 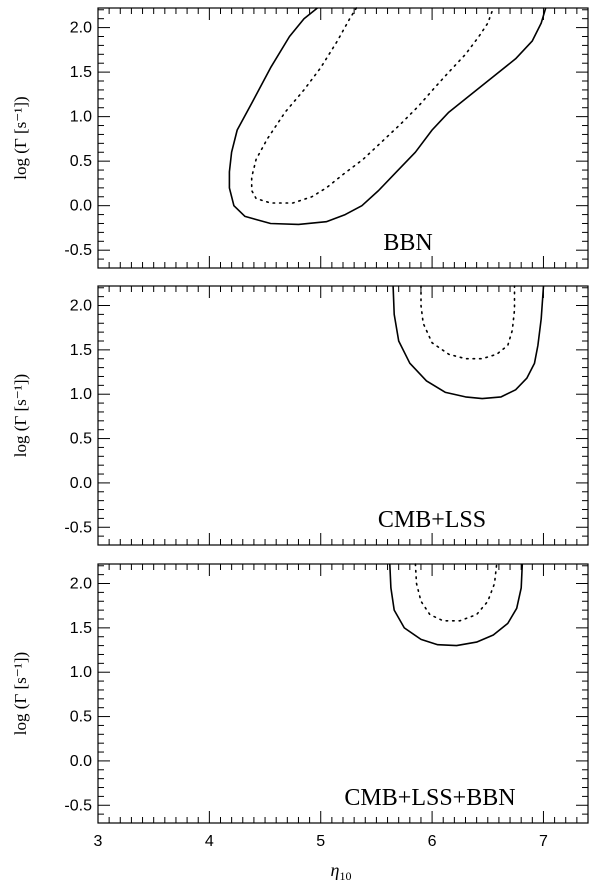 What do you see at coordinates (543, 841) in the screenshot?
I see `x-tick-label: 7` at bounding box center [543, 841].